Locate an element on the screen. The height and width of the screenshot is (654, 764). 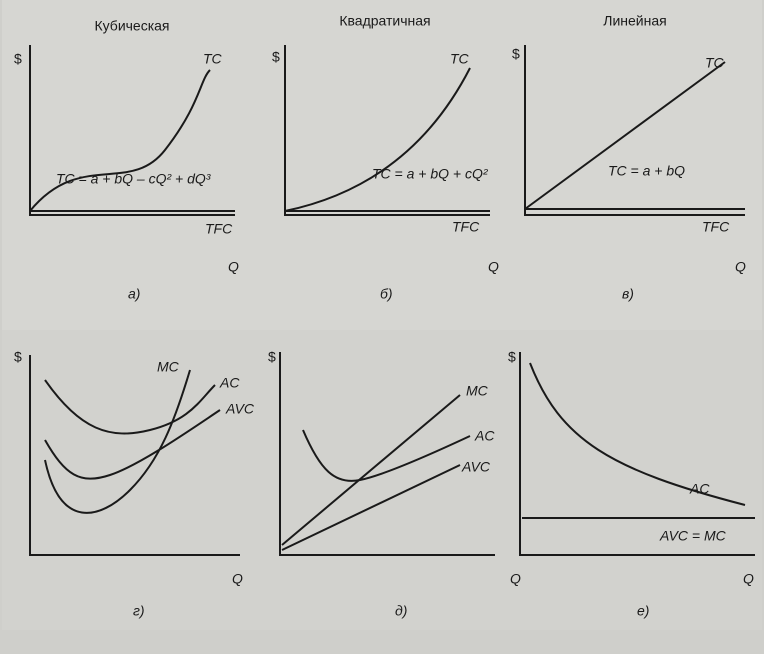
panel-label: е) is located at coordinates (643, 611).